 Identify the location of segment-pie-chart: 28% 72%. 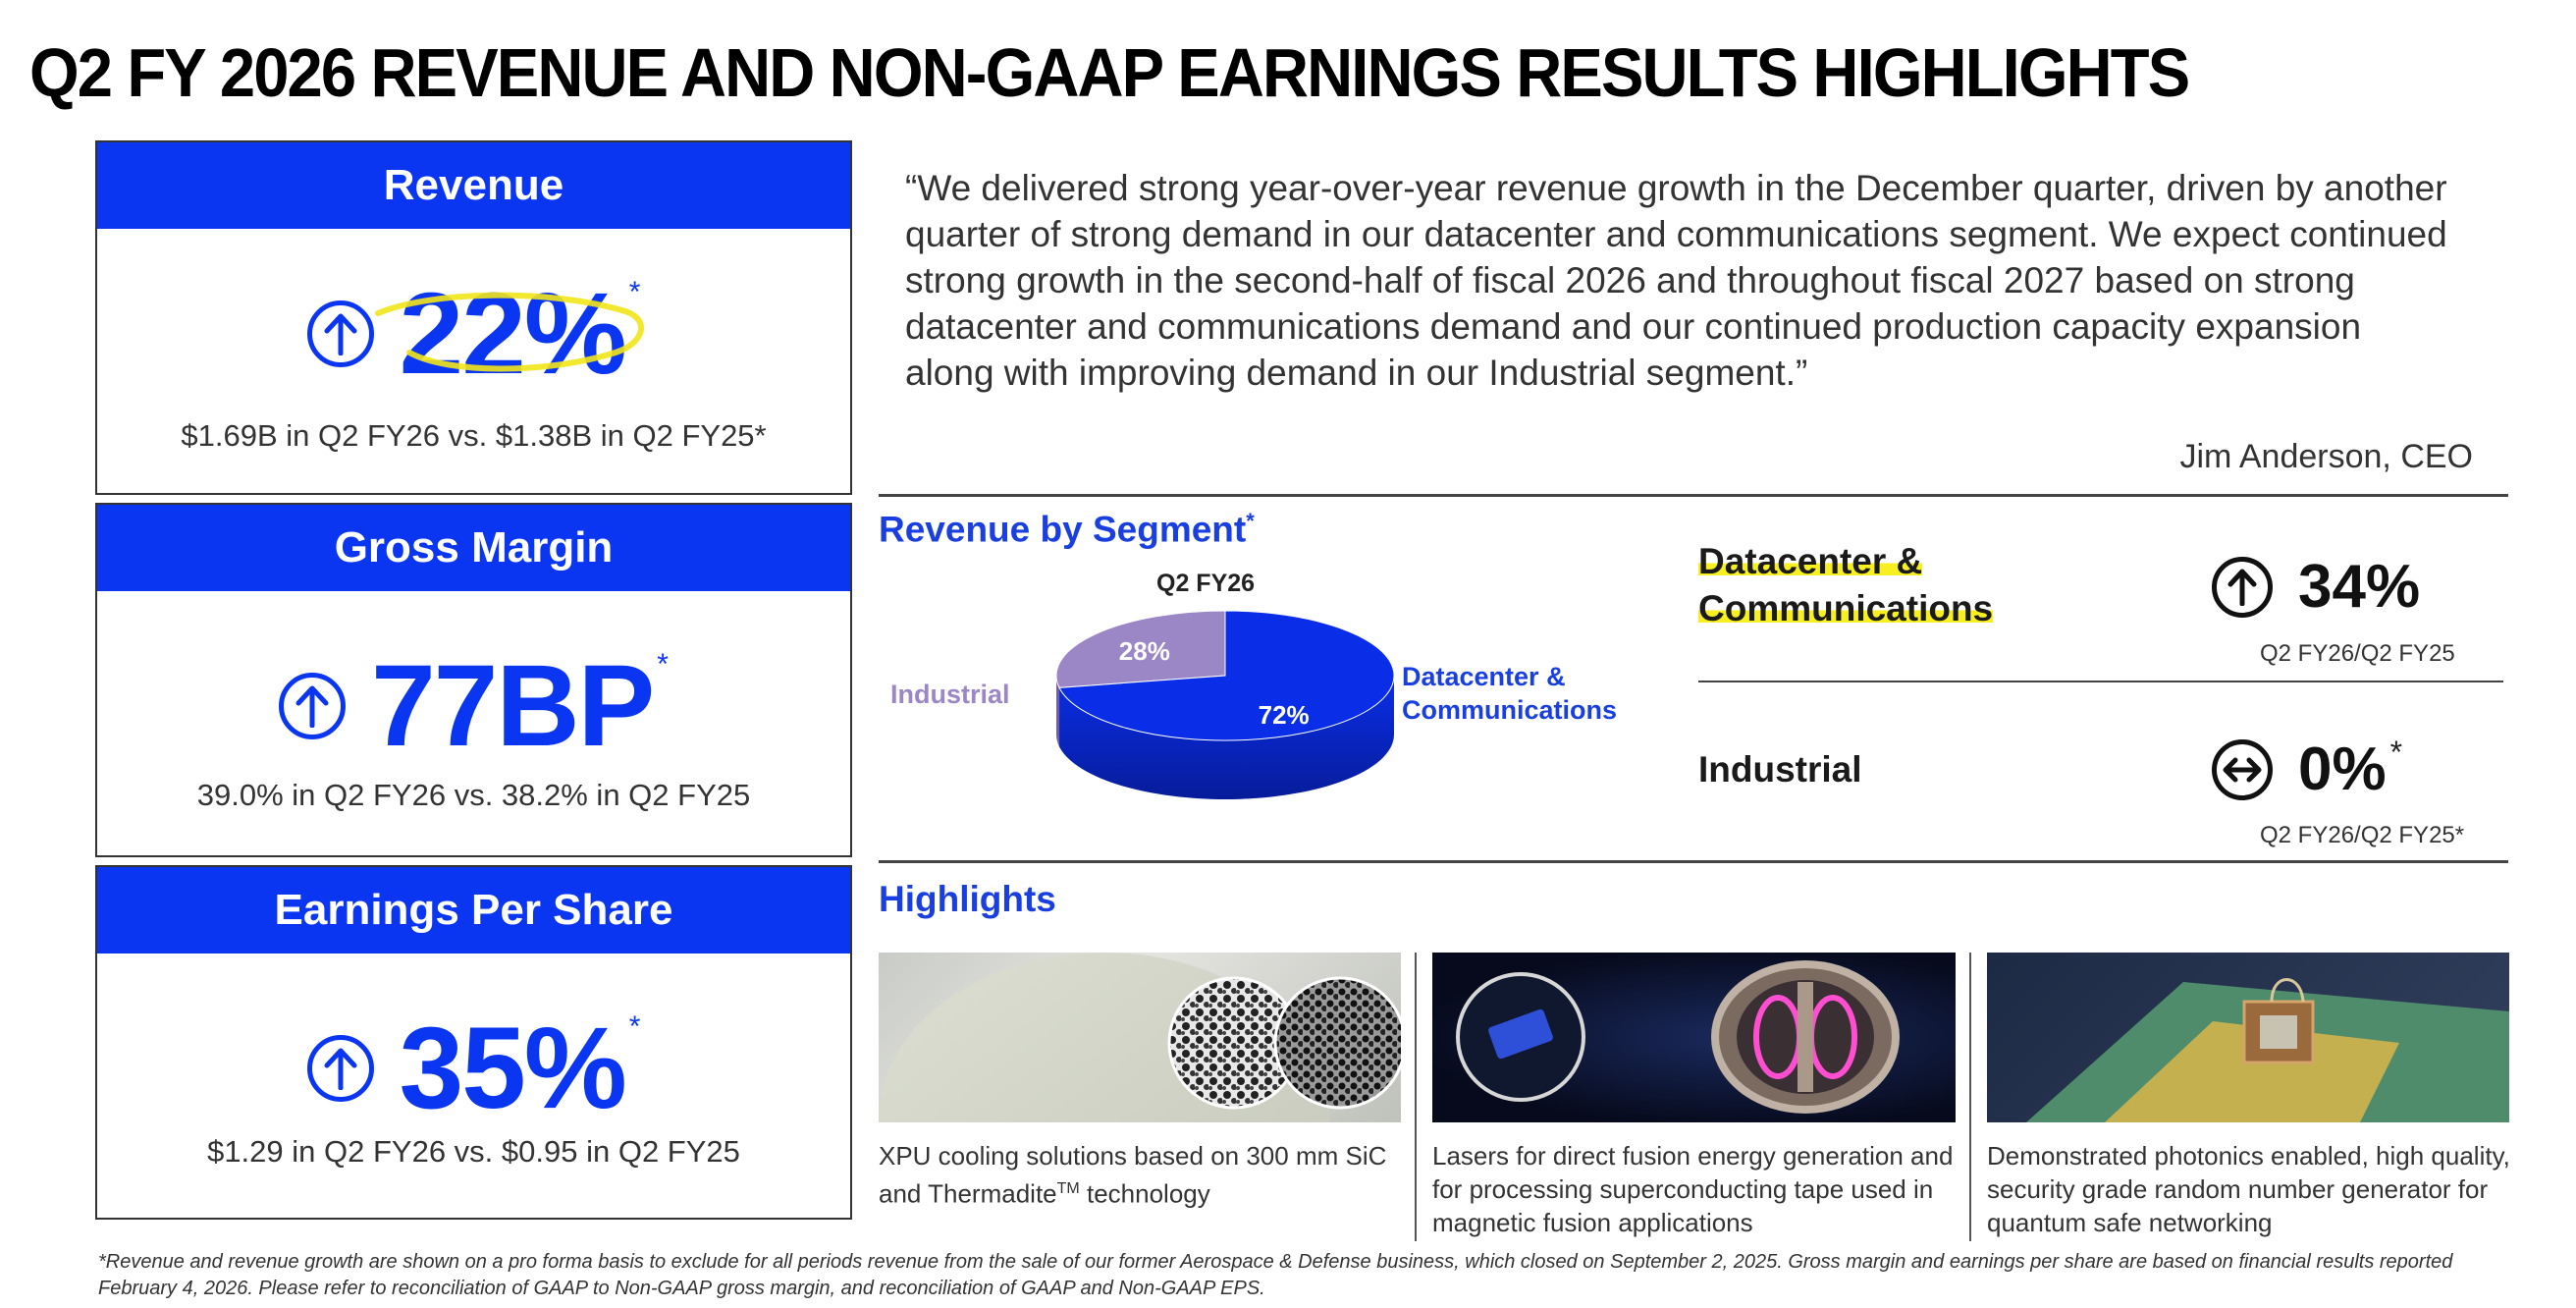
(1225, 705).